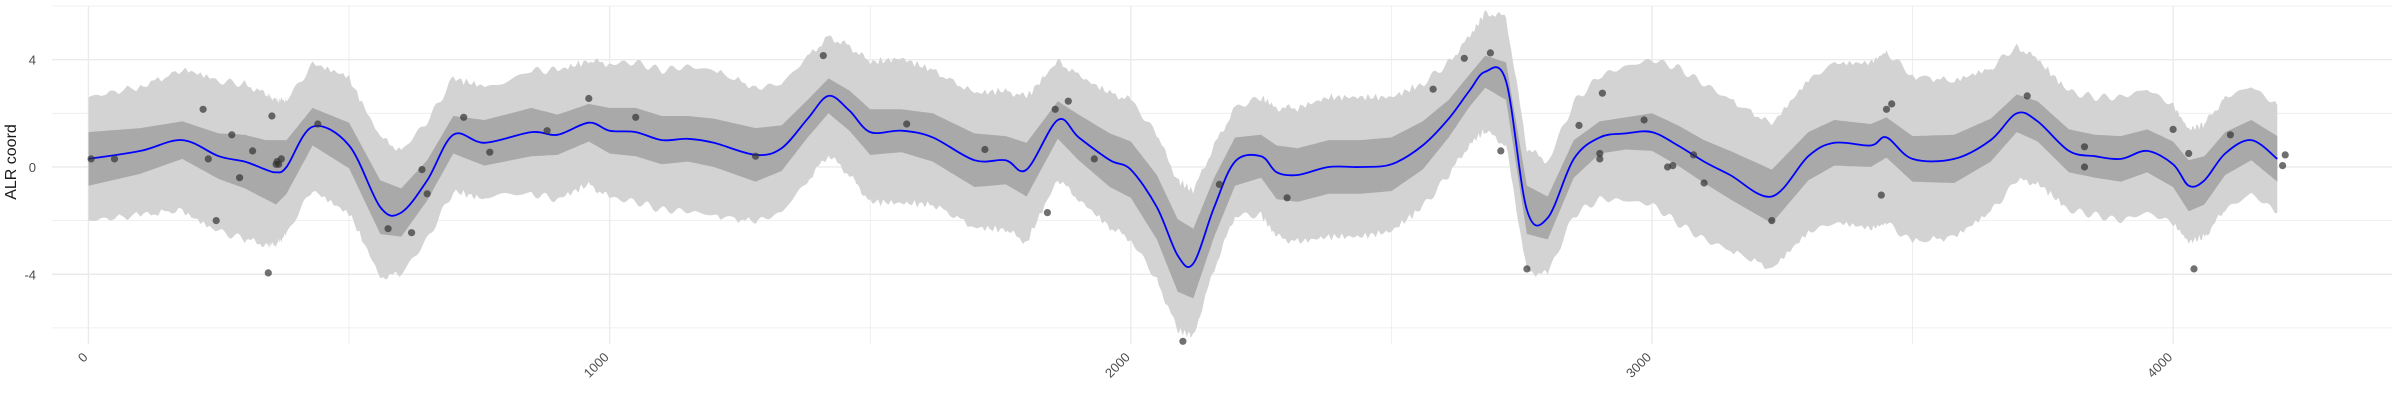 This screenshot has height=400, width=2400. What do you see at coordinates (1117, 365) in the screenshot?
I see `x-tick-label: 2000` at bounding box center [1117, 365].